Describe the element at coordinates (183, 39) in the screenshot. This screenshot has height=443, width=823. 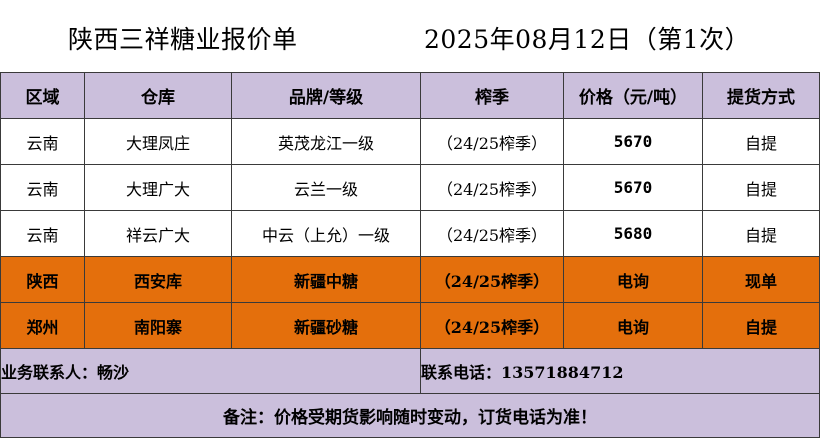
I see `sheet-title: 陕西三祥糖业报价单` at that location.